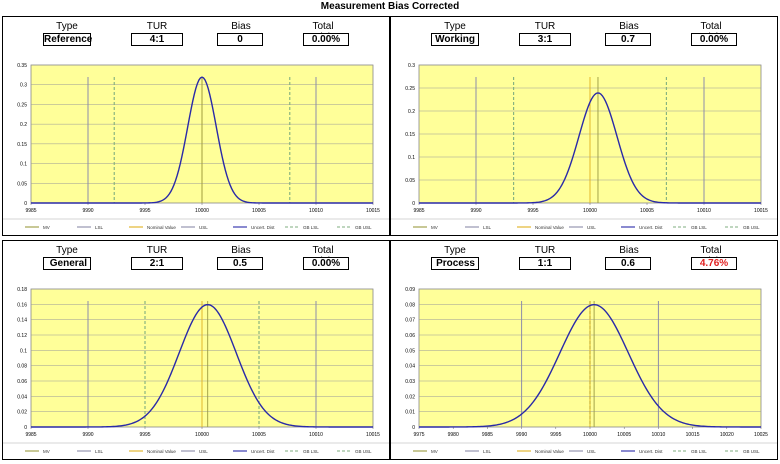 The height and width of the screenshot is (464, 780). What do you see at coordinates (390, 6) in the screenshot?
I see `page-title: Measurement Bias Corrected` at bounding box center [390, 6].